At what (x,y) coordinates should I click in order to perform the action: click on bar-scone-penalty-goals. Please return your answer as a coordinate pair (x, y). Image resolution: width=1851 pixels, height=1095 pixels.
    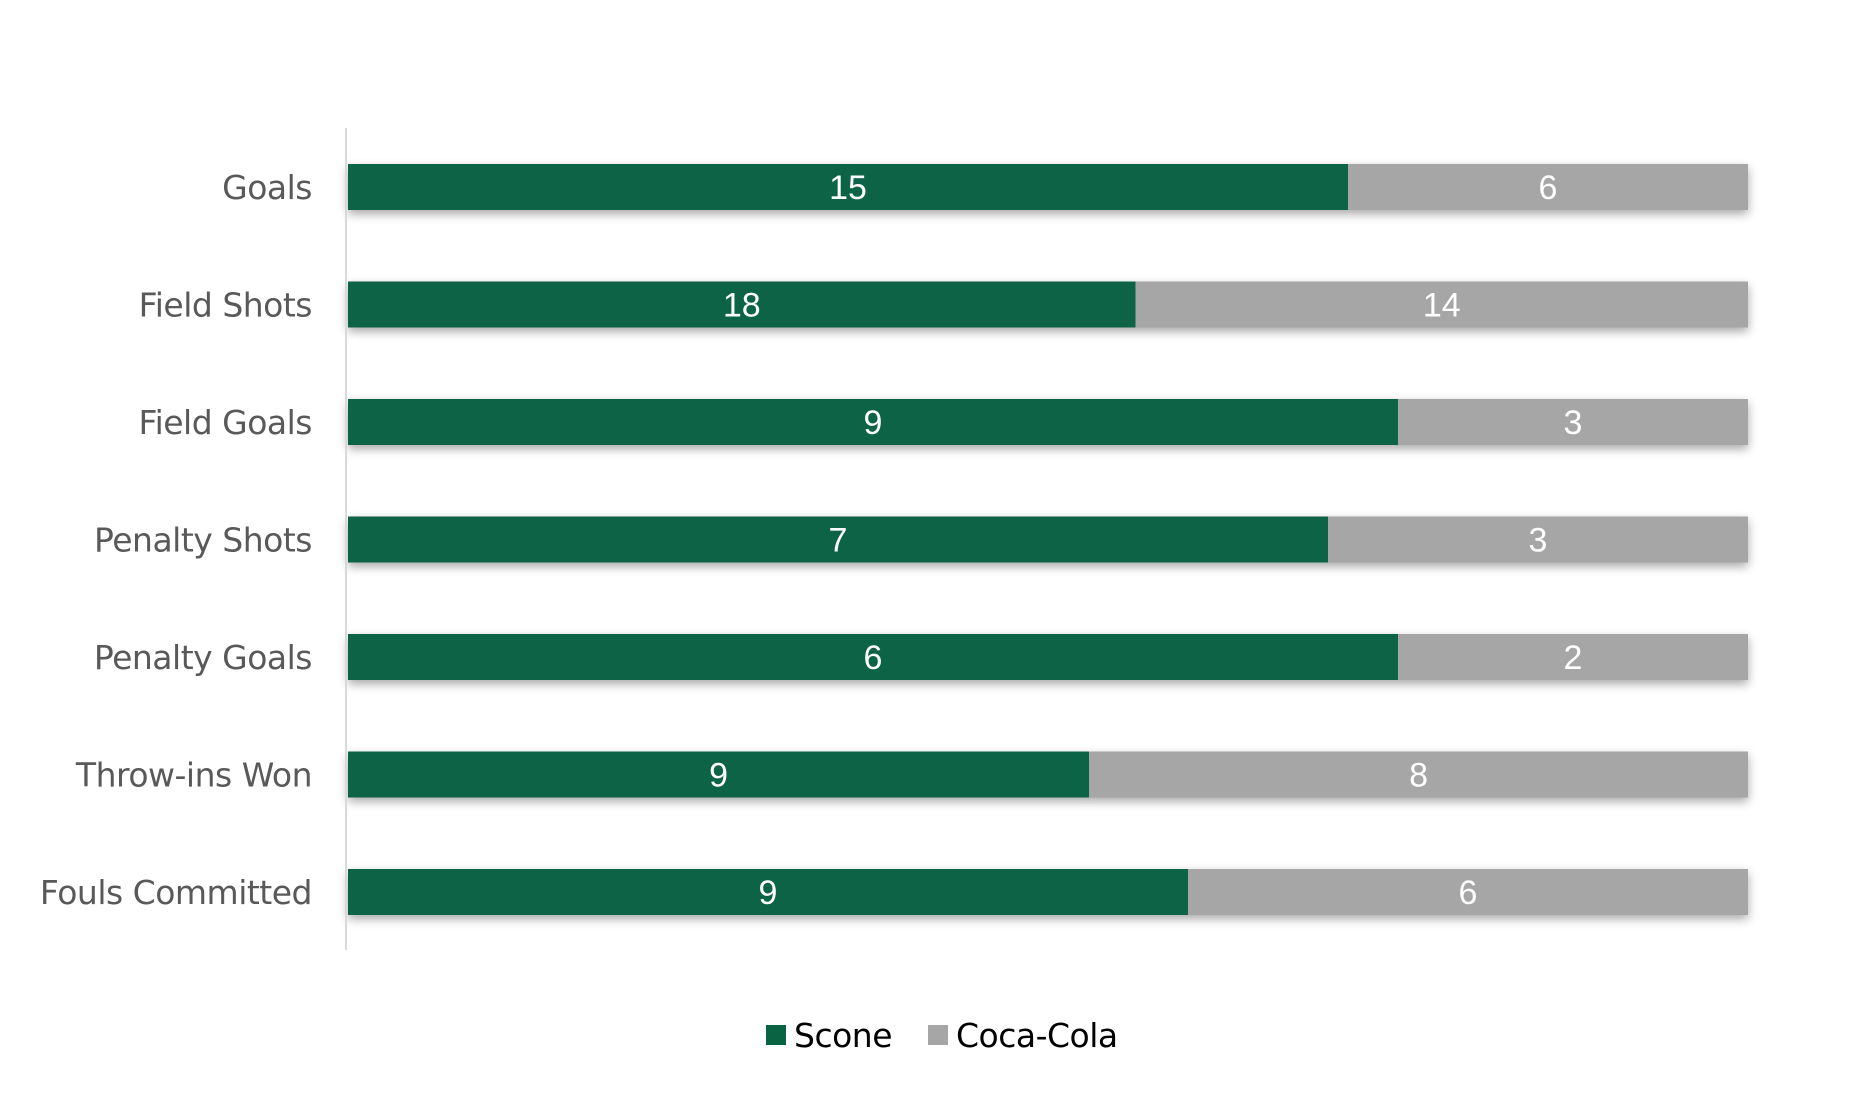
    Looking at the image, I should click on (873, 657).